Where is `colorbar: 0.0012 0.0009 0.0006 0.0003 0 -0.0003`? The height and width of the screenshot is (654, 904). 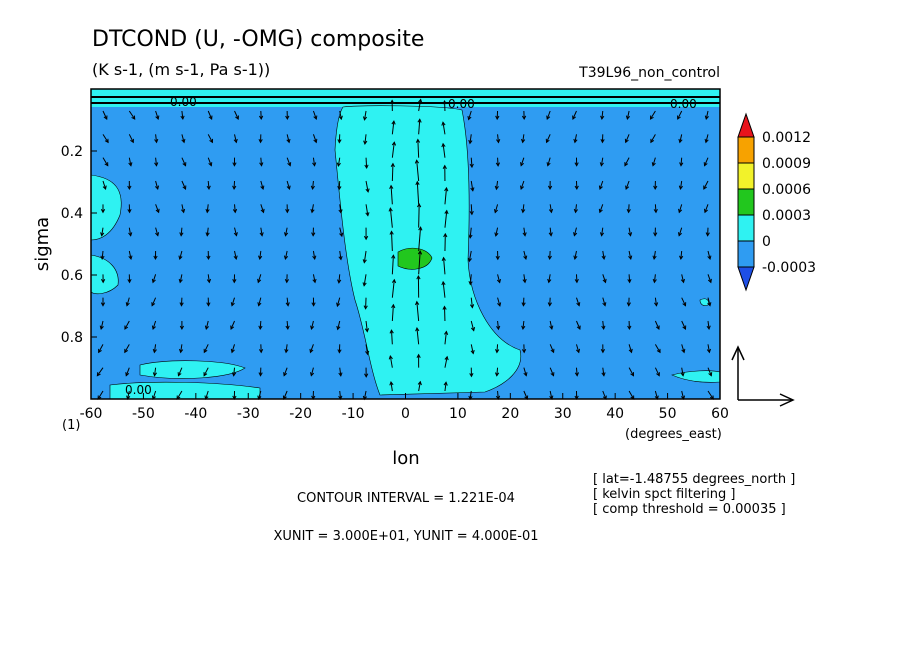 colorbar: 0.0012 0.0009 0.0006 0.0003 0 -0.0003 is located at coordinates (776, 202).